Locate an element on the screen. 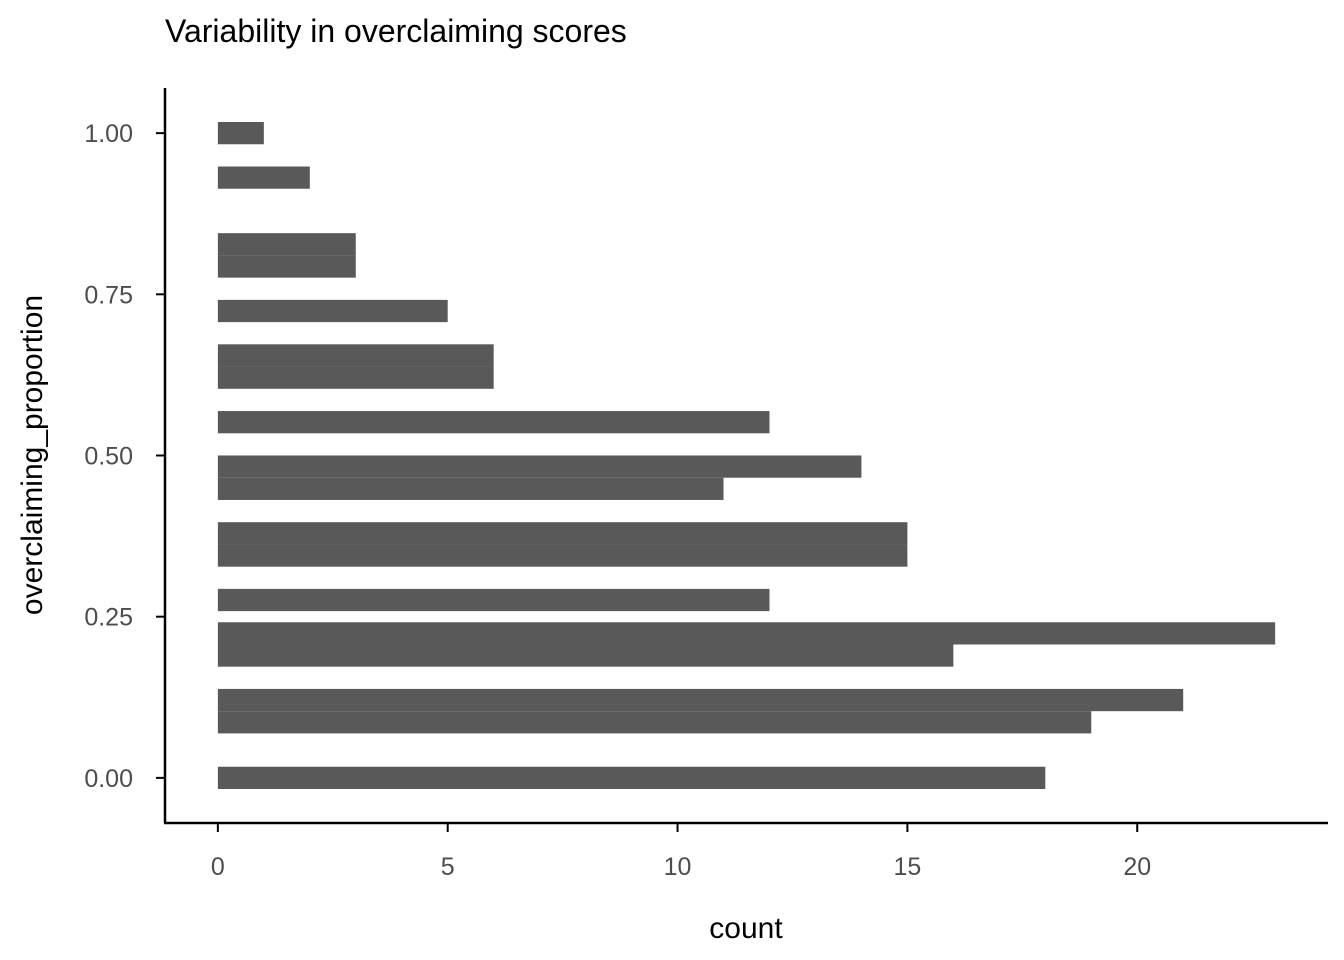 This screenshot has width=1344, height=960. y-tick-label: 0.50 is located at coordinates (108, 457).